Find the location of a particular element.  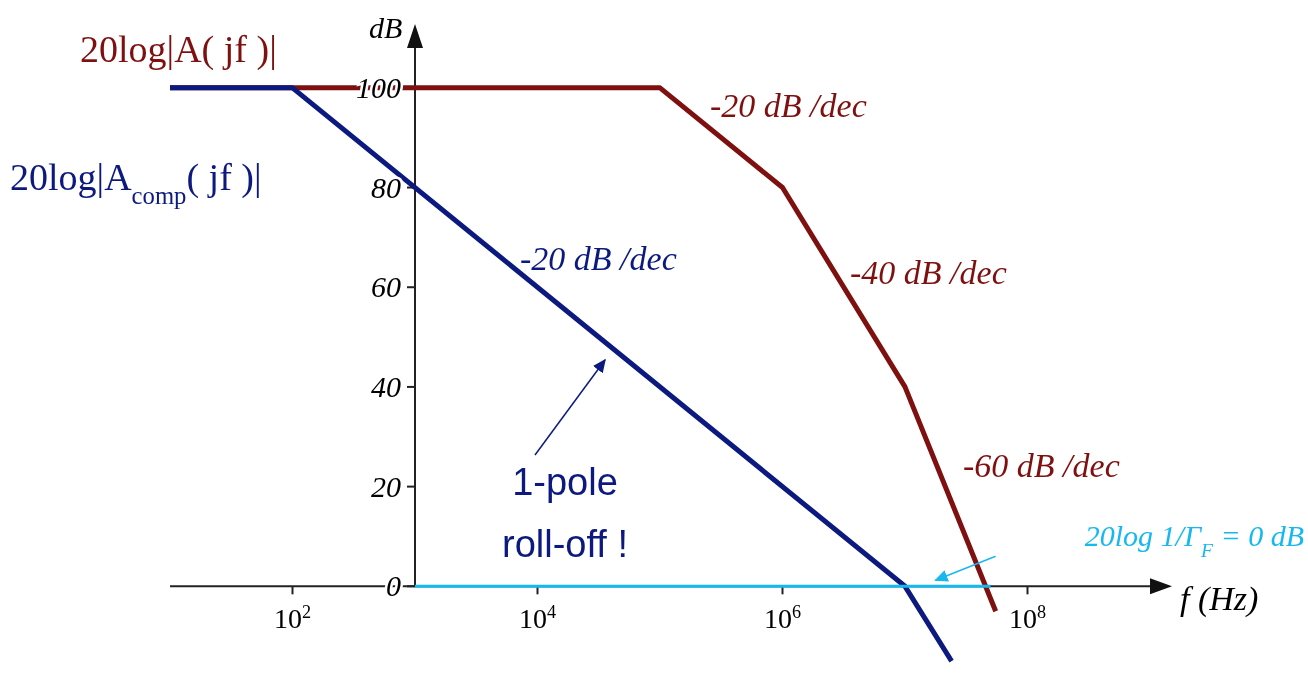

annotation: -60 dB /dec is located at coordinates (1041, 465).